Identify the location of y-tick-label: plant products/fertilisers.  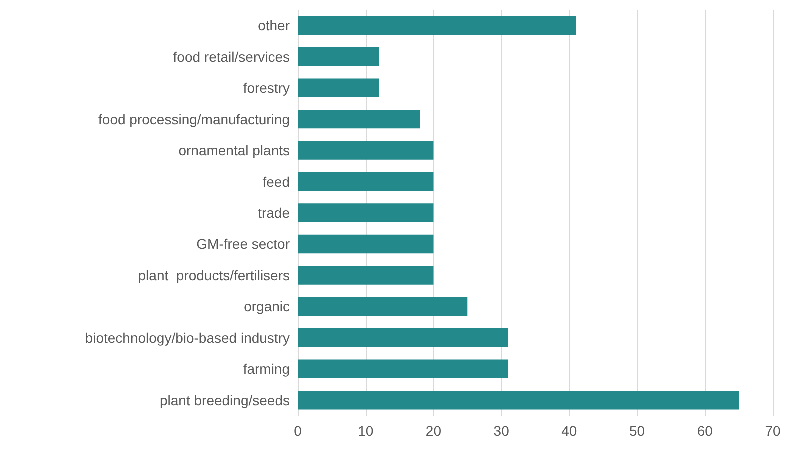
(214, 275).